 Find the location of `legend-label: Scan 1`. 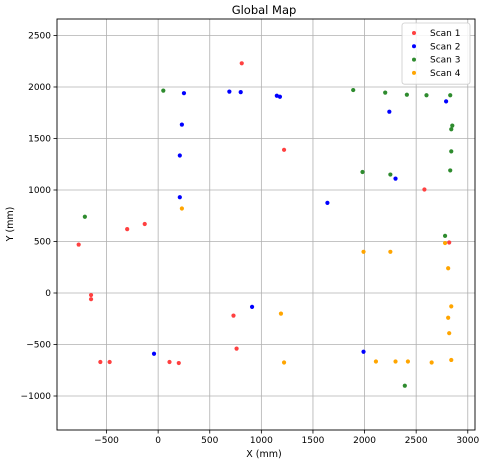

legend-label: Scan 1 is located at coordinates (445, 34).